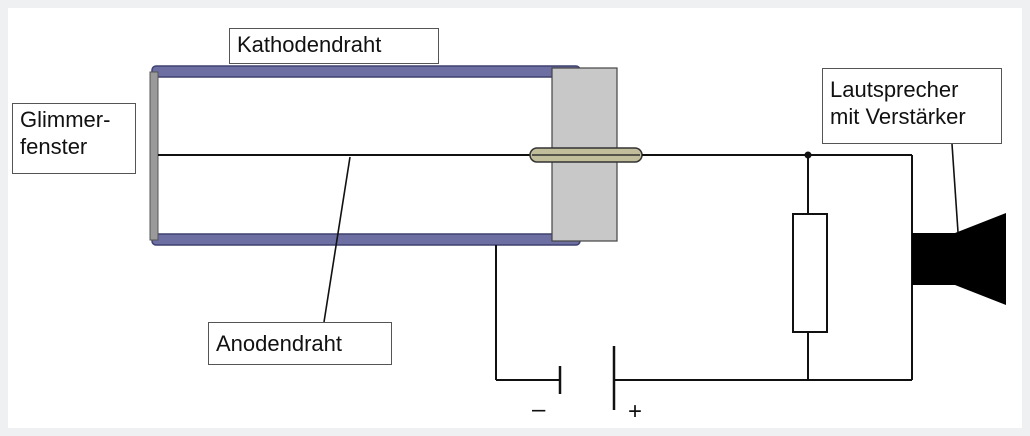  I want to click on leader-anode, so click(337, 239).